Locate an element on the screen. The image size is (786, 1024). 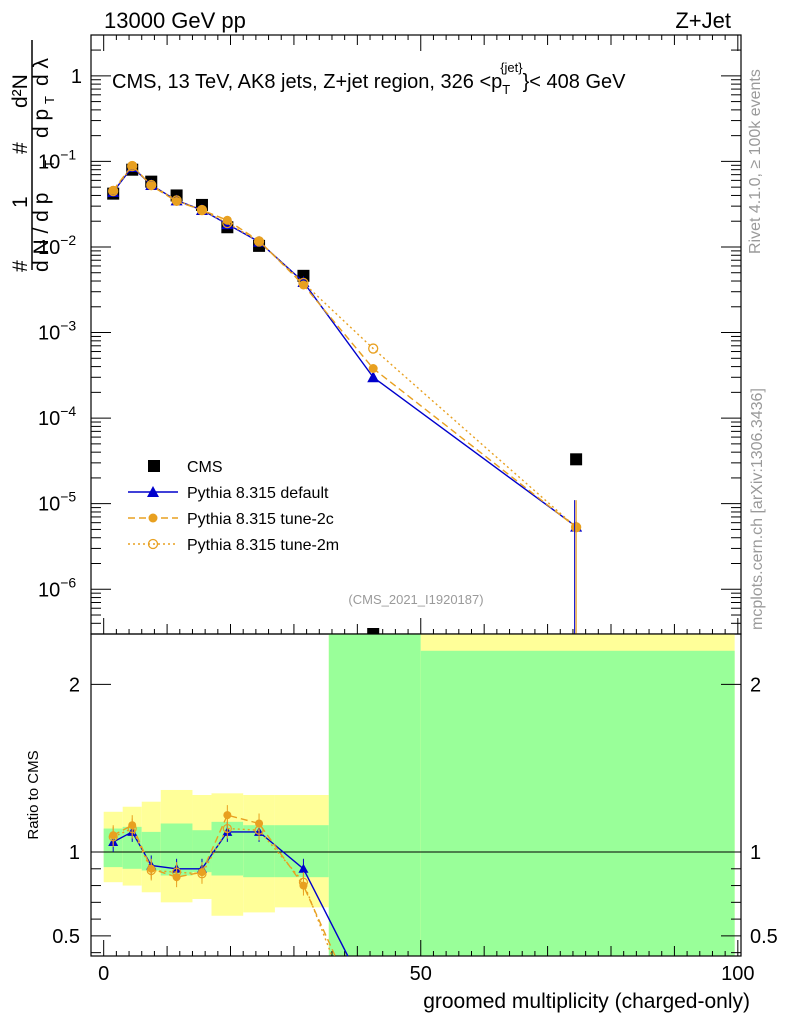
header-left: 13000 GeV pp is located at coordinates (175, 20).